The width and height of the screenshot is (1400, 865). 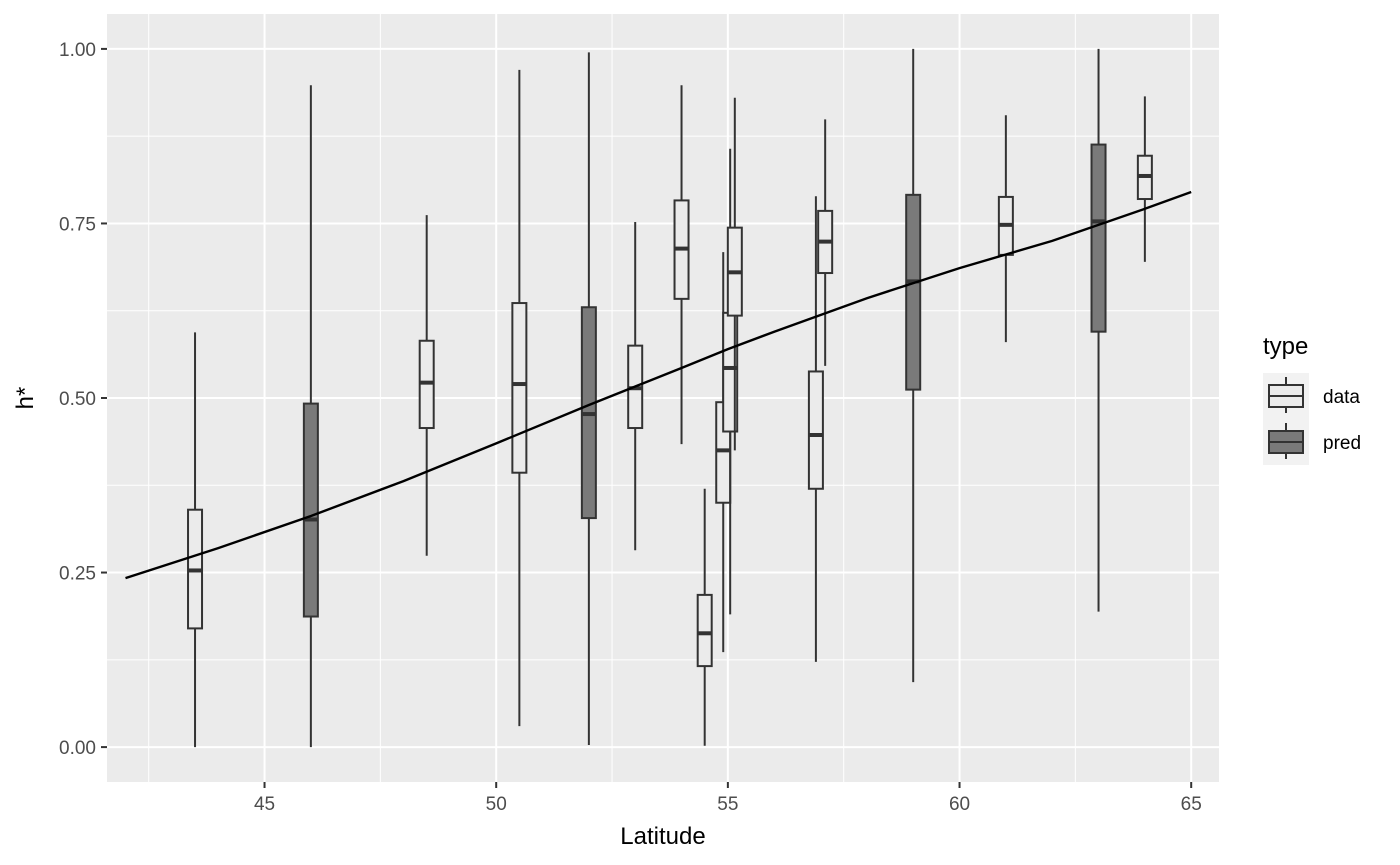 I want to click on x-axis-title: Latitude, so click(x=662, y=836).